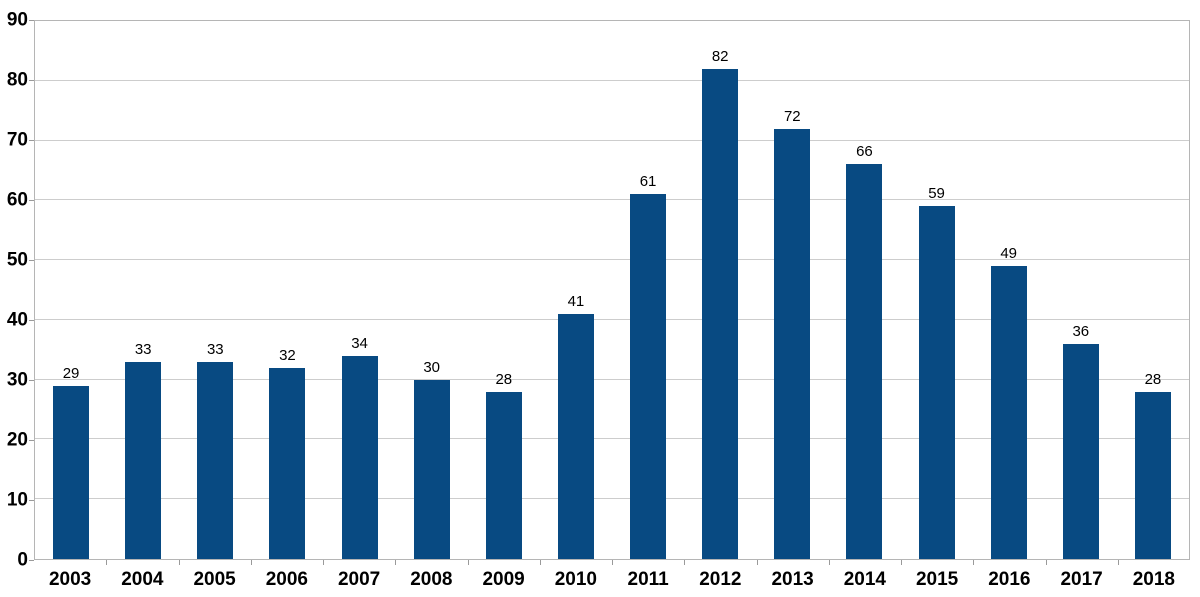  I want to click on x-tick-label: 2010, so click(576, 579).